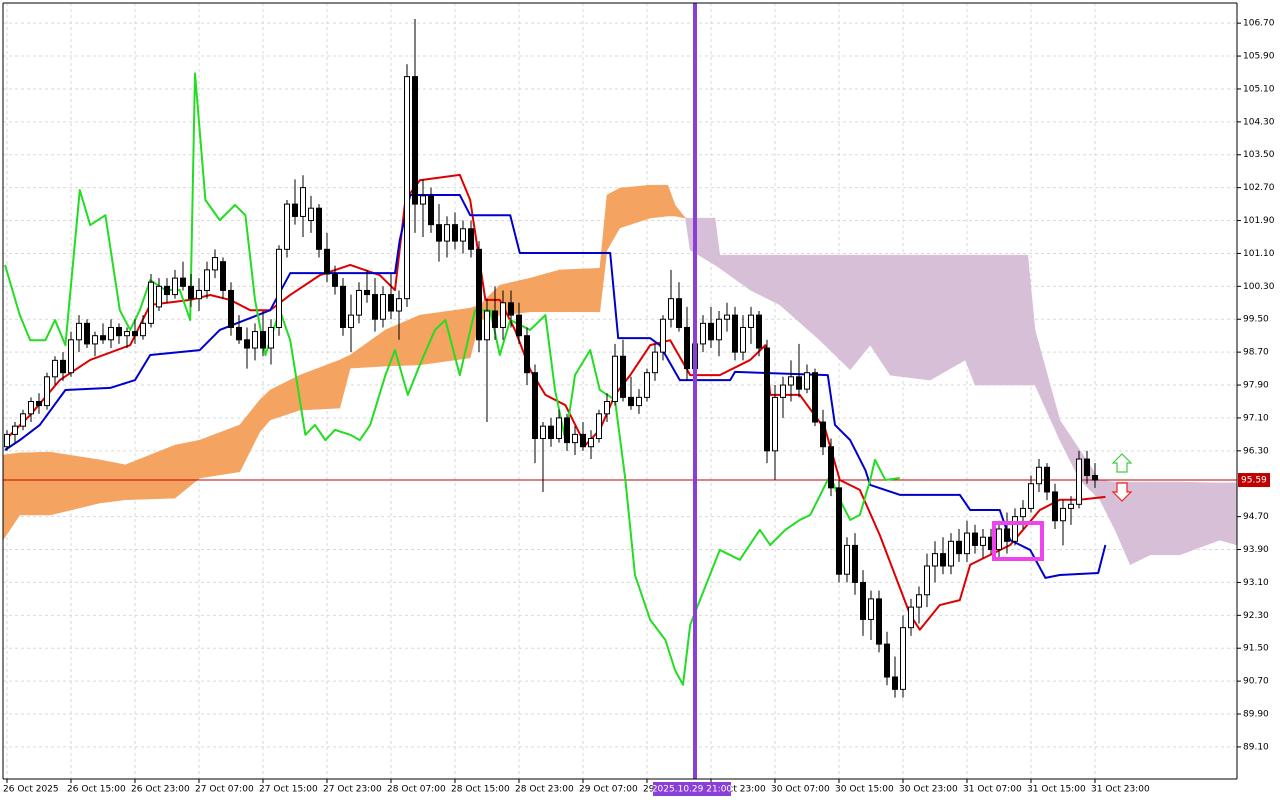 This screenshot has height=800, width=1280. Describe the element at coordinates (1122, 492) in the screenshot. I see `down-arrow` at that location.